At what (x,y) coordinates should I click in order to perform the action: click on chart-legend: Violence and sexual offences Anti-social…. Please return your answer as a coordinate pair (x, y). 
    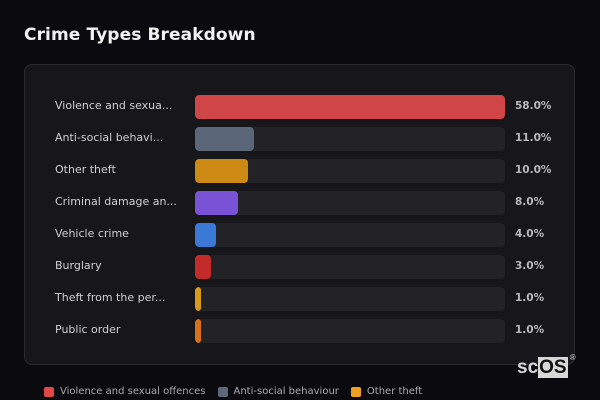
    Looking at the image, I should click on (233, 391).